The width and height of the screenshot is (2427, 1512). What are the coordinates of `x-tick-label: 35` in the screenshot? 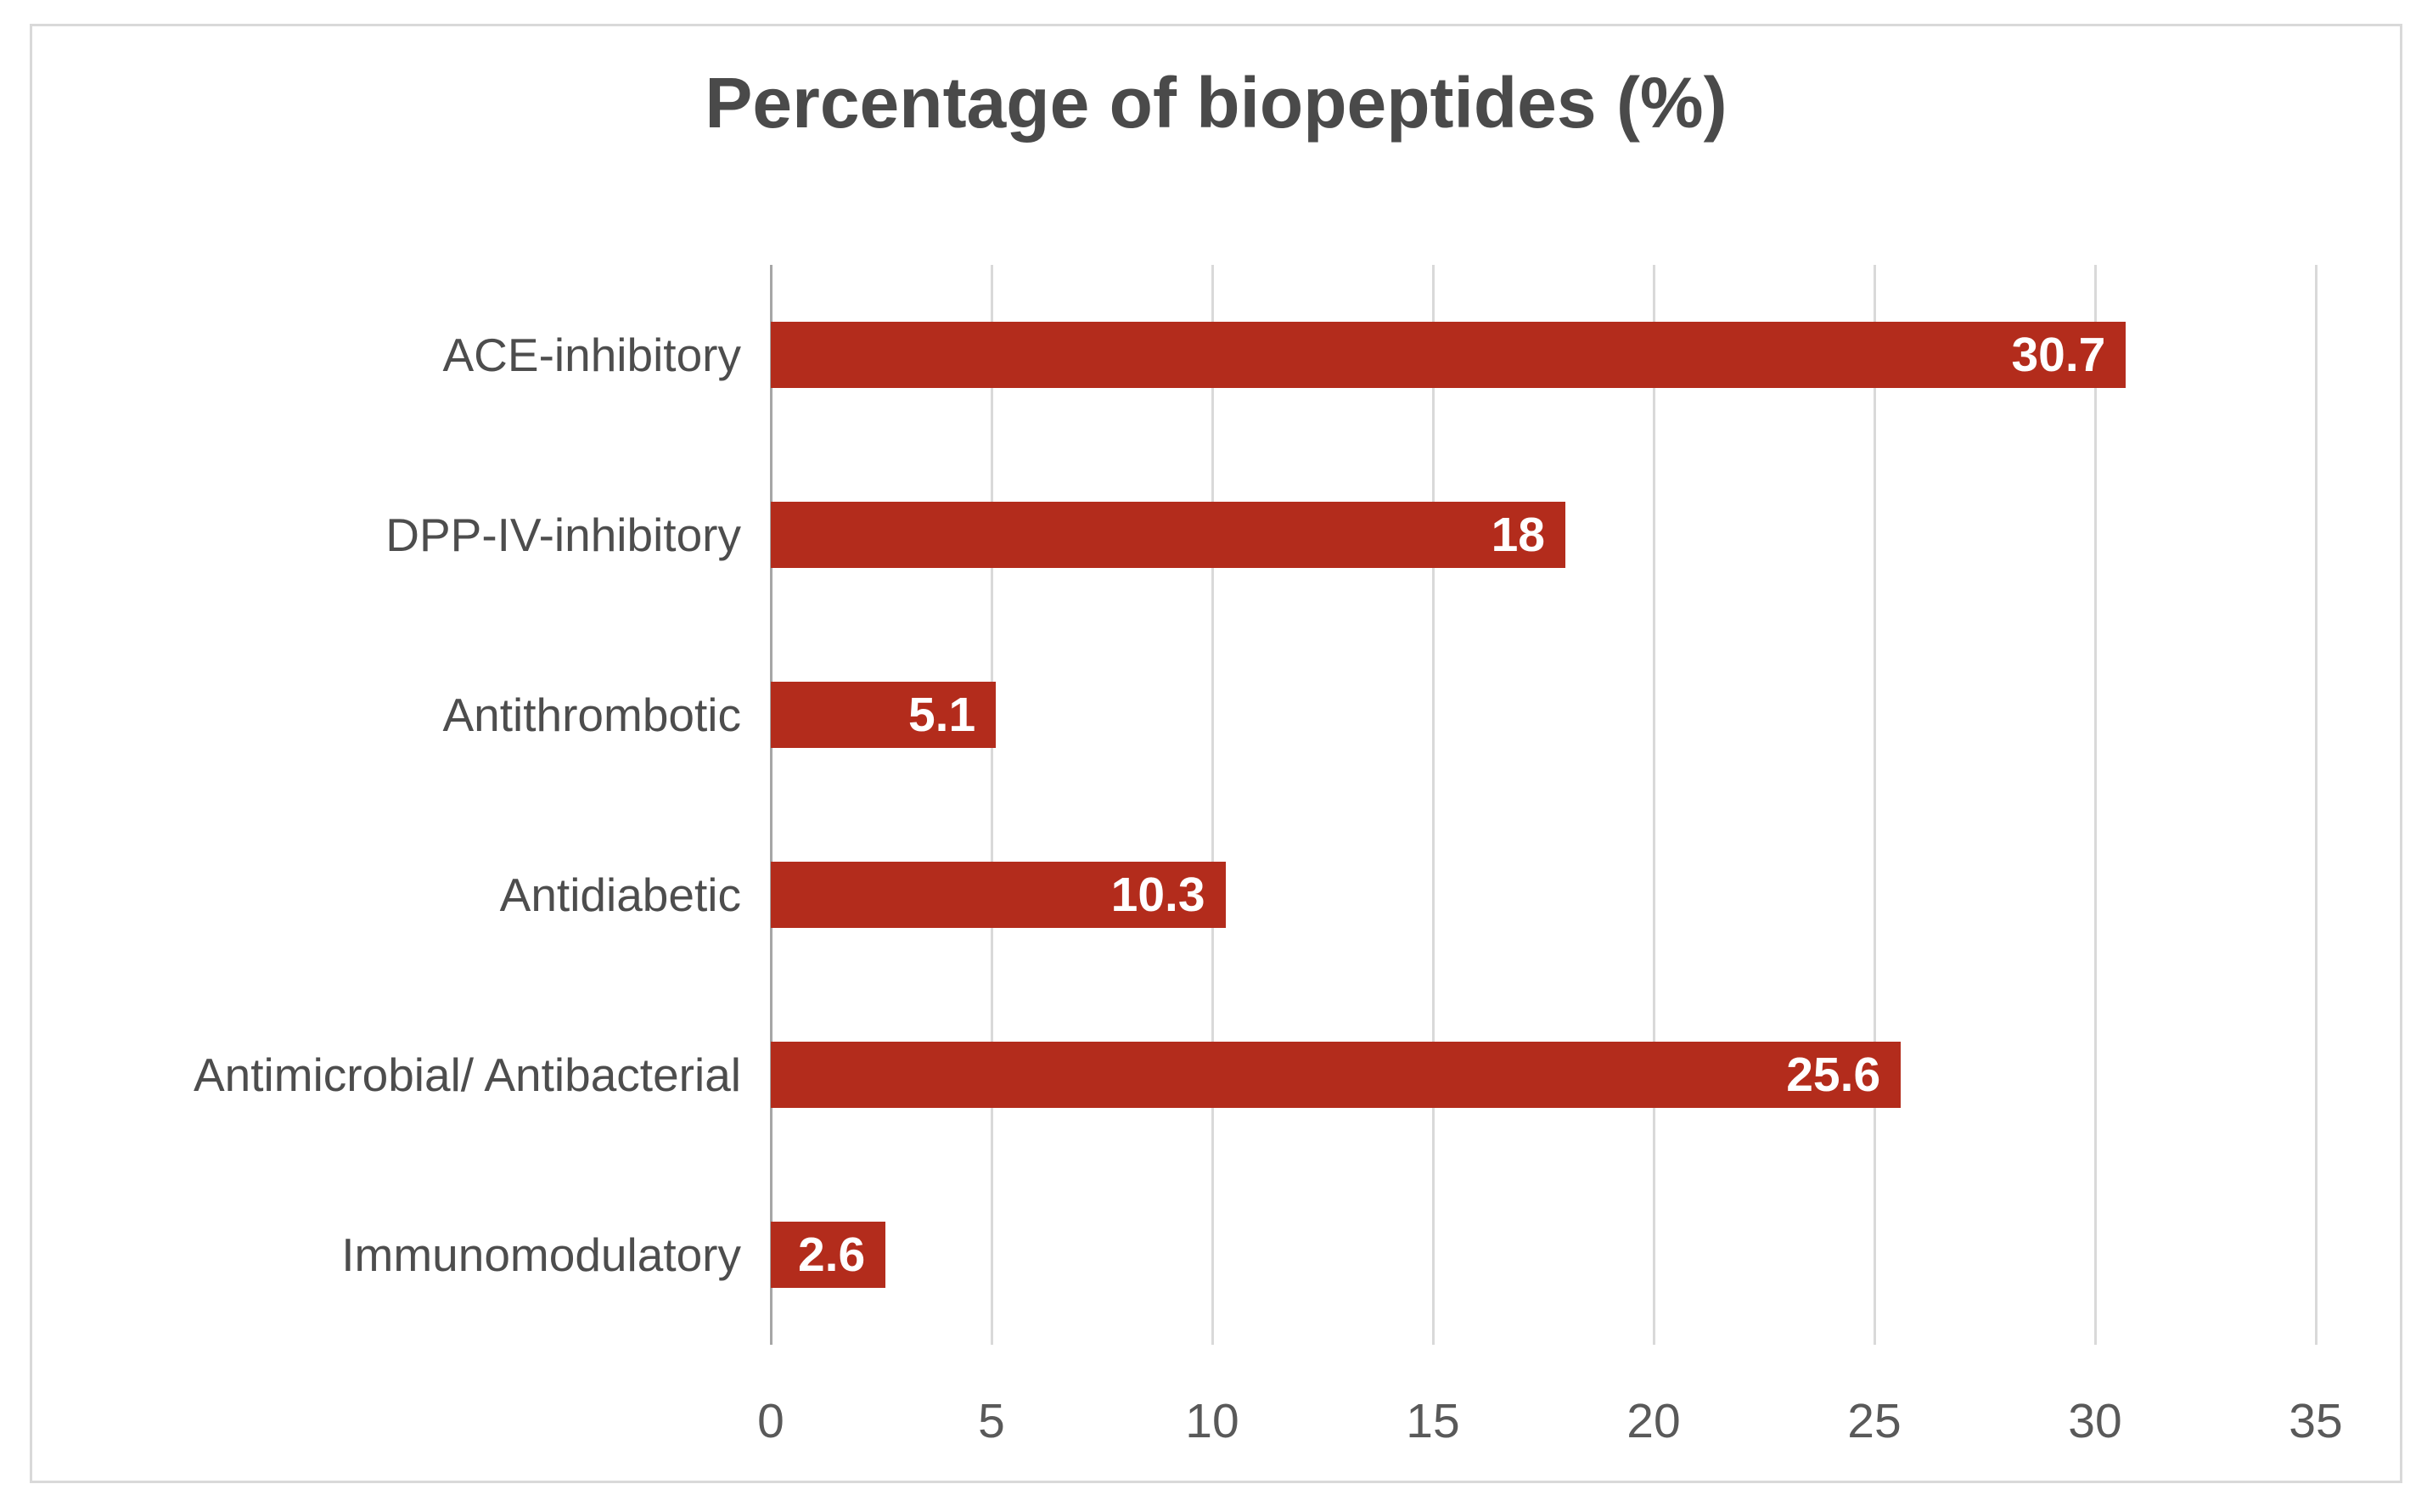 It's located at (2316, 1421).